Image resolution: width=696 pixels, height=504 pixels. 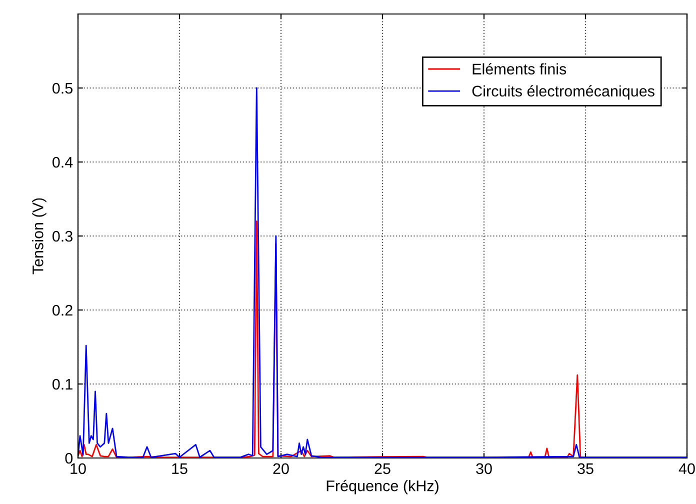 What do you see at coordinates (62, 162) in the screenshot?
I see `y-tick-label: 0.4` at bounding box center [62, 162].